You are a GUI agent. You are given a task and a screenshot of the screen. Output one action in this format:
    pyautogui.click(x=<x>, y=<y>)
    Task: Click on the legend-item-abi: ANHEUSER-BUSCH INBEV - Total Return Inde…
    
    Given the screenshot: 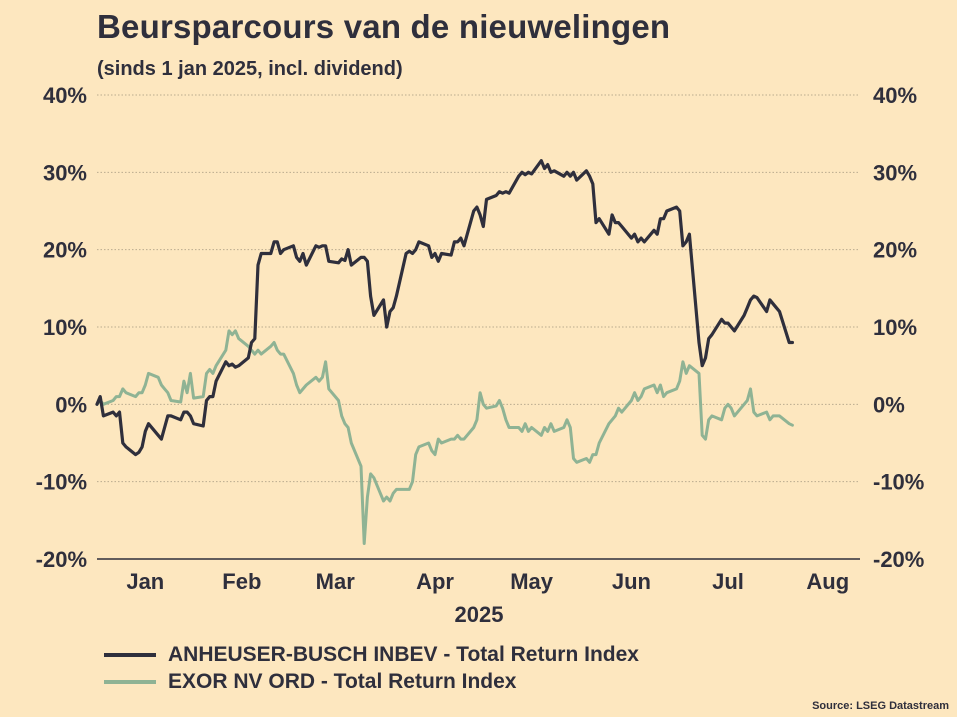 What is the action you would take?
    pyautogui.click(x=371, y=655)
    